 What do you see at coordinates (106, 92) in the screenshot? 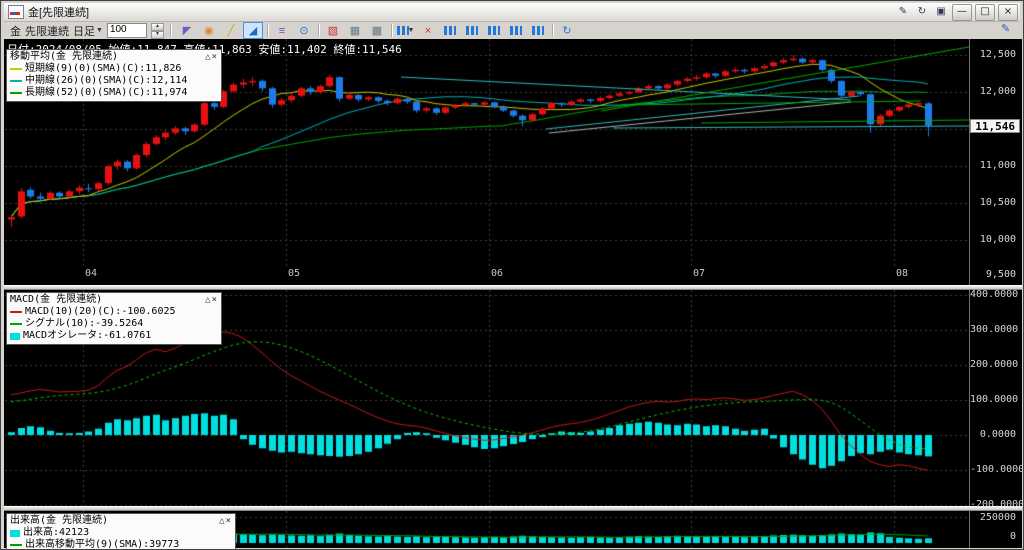
I see `sma52-label: 長期線(52)(0)(SMA)(C):11,974` at bounding box center [106, 92].